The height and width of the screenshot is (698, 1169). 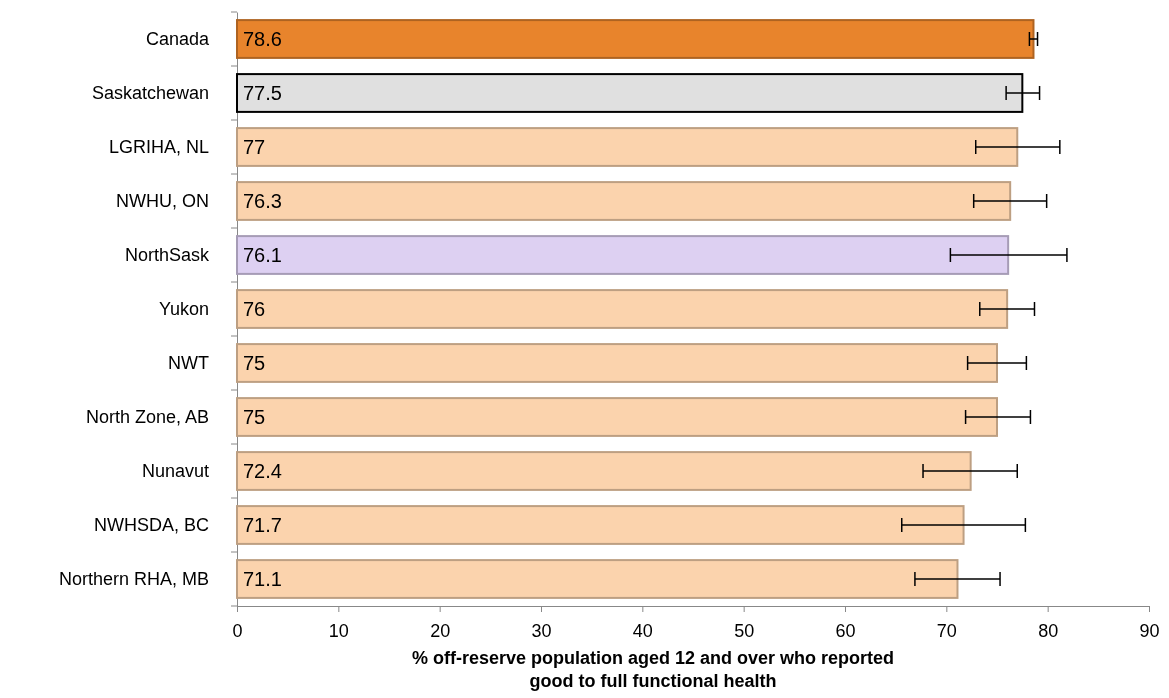 I want to click on data-label: 78.6, so click(x=262, y=39).